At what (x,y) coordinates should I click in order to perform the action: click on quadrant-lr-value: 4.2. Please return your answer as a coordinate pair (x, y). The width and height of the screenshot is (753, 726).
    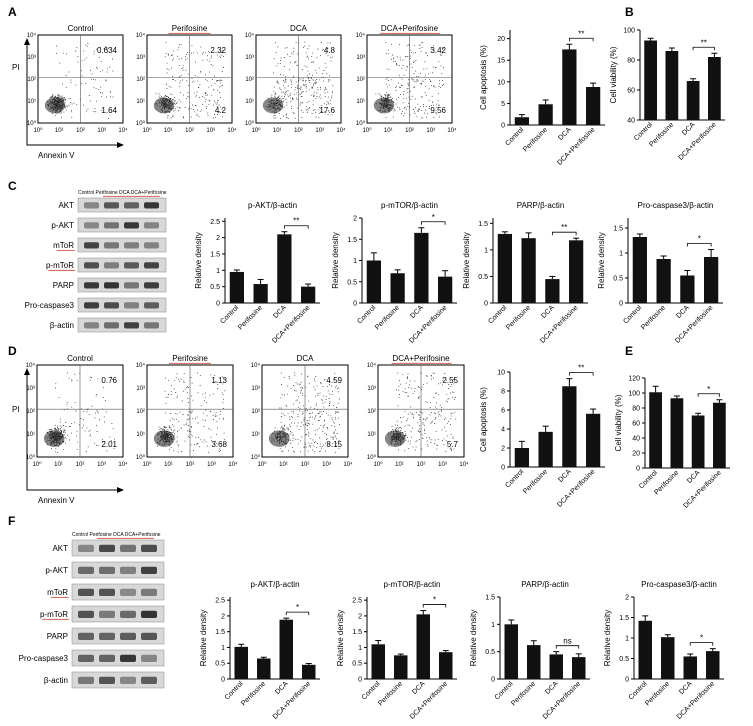
    Looking at the image, I should click on (221, 110).